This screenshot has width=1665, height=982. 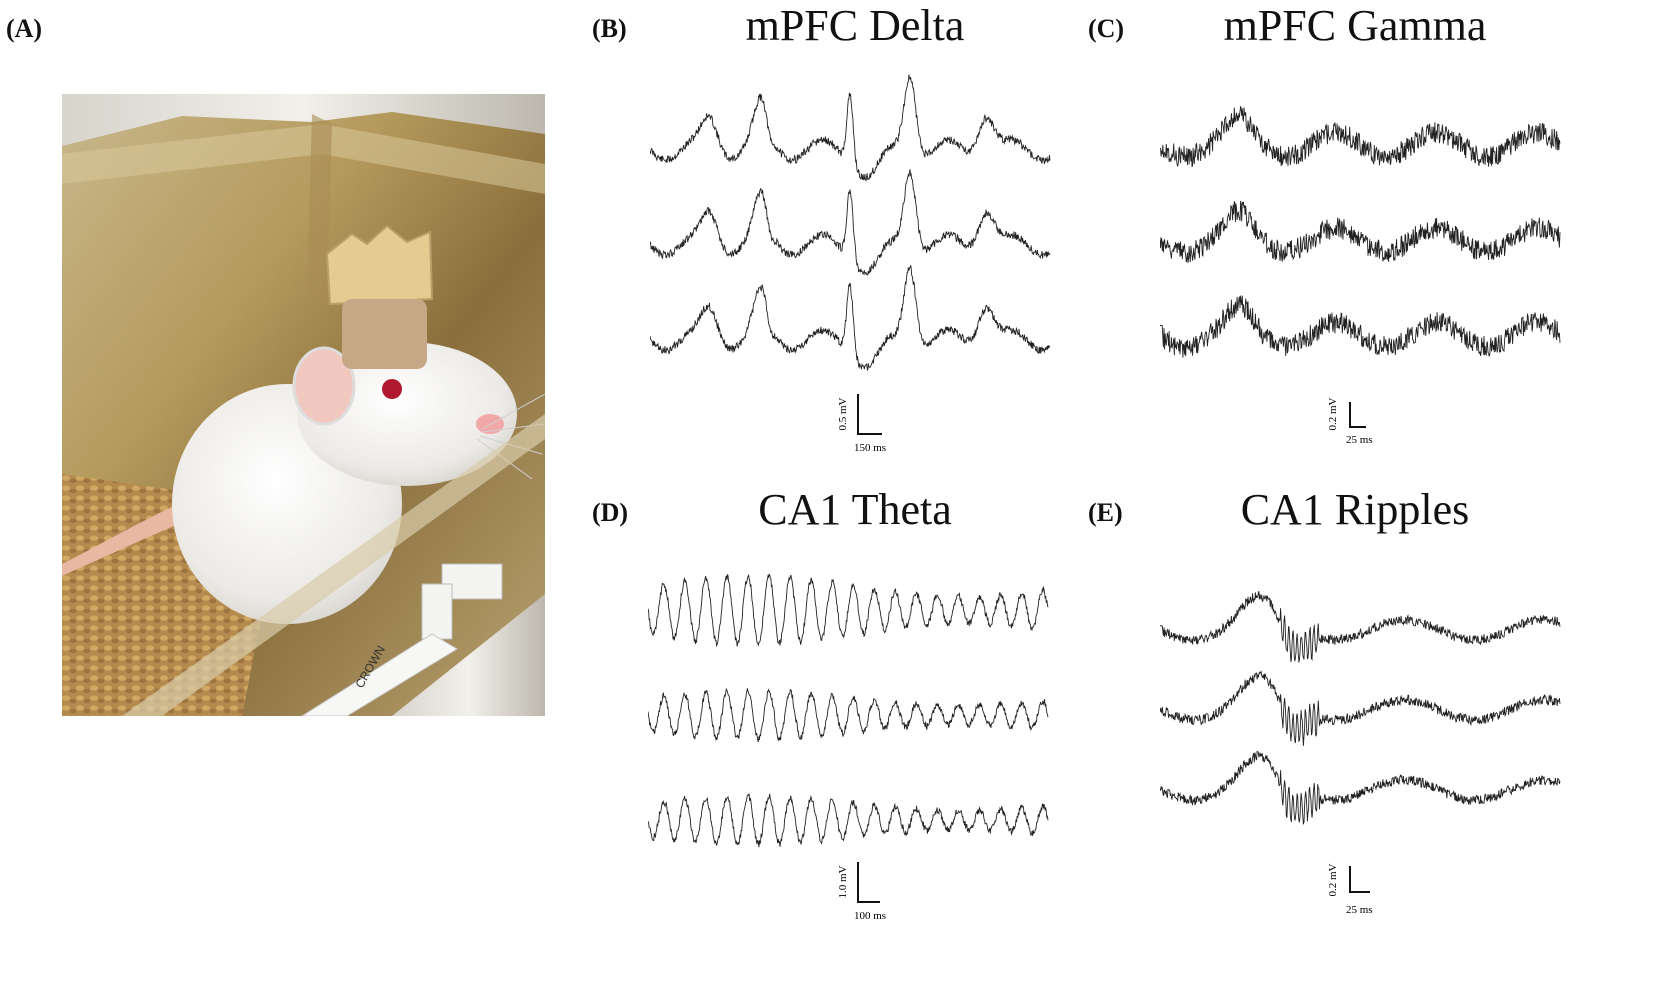 What do you see at coordinates (610, 512) in the screenshot?
I see `panel-letter-d: (D)` at bounding box center [610, 512].